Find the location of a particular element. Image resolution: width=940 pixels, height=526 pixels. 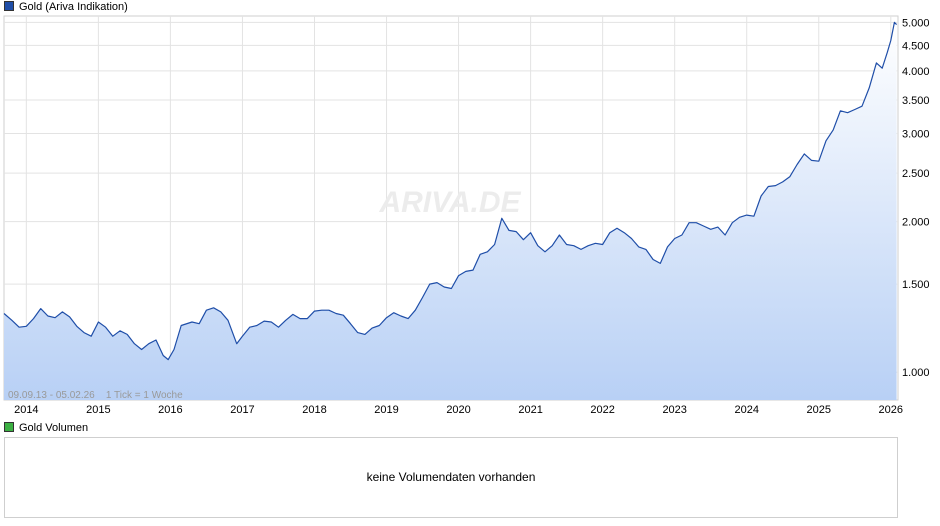

main-series-swatch is located at coordinates (9, 6).